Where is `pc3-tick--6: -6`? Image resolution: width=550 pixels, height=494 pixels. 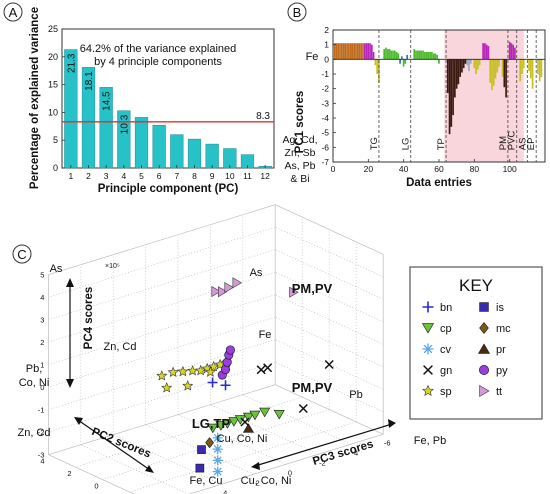
pc3-tick--6: -6 is located at coordinates (387, 442).